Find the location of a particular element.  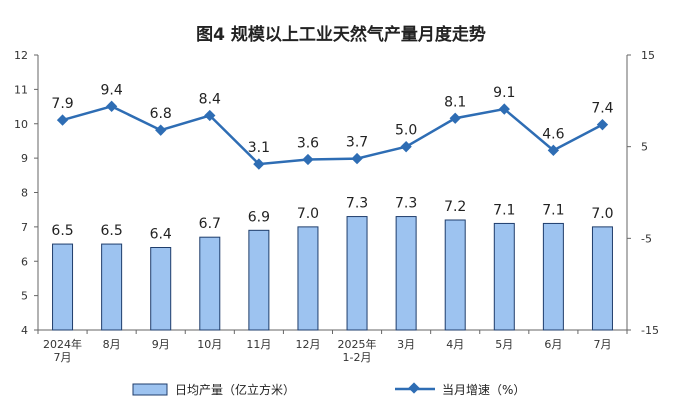

x-tick-label-line: 10月 is located at coordinates (209, 344).